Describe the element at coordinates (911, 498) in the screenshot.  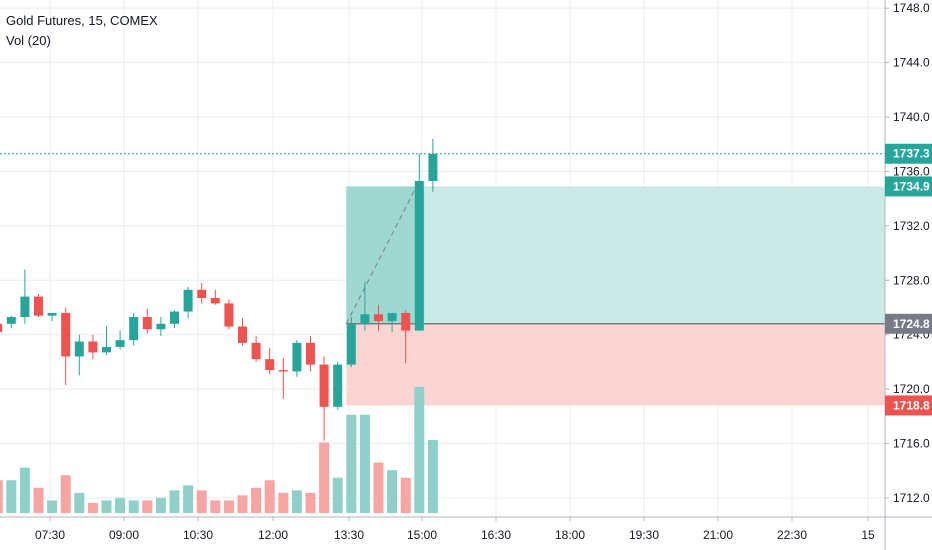
I see `price-tick-label: 1712.0` at that location.